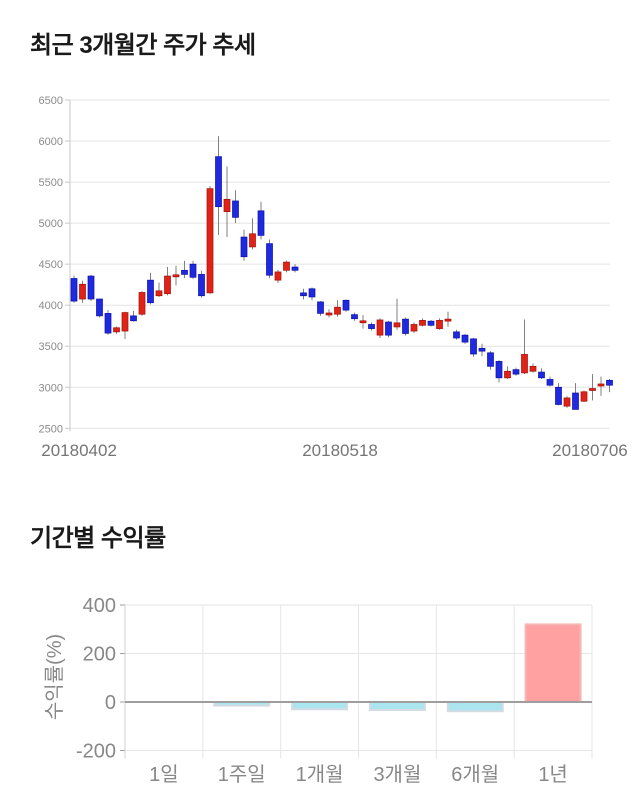 The width and height of the screenshot is (640, 810). I want to click on y-tick-label: 6500, so click(51, 101).